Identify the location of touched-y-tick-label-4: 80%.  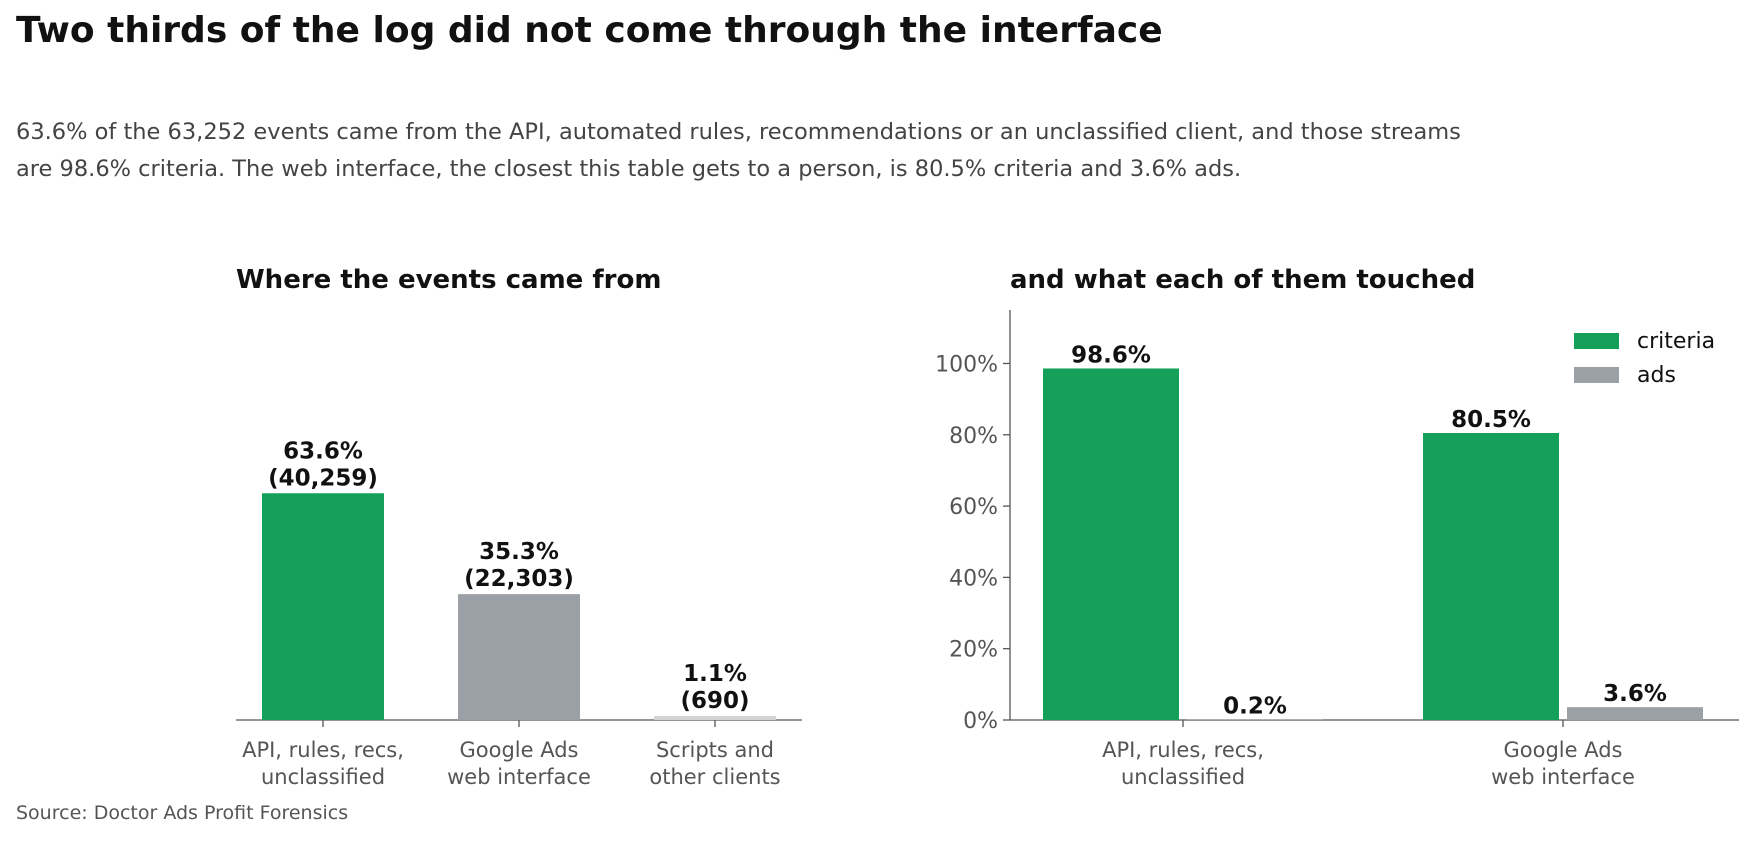
(973, 436).